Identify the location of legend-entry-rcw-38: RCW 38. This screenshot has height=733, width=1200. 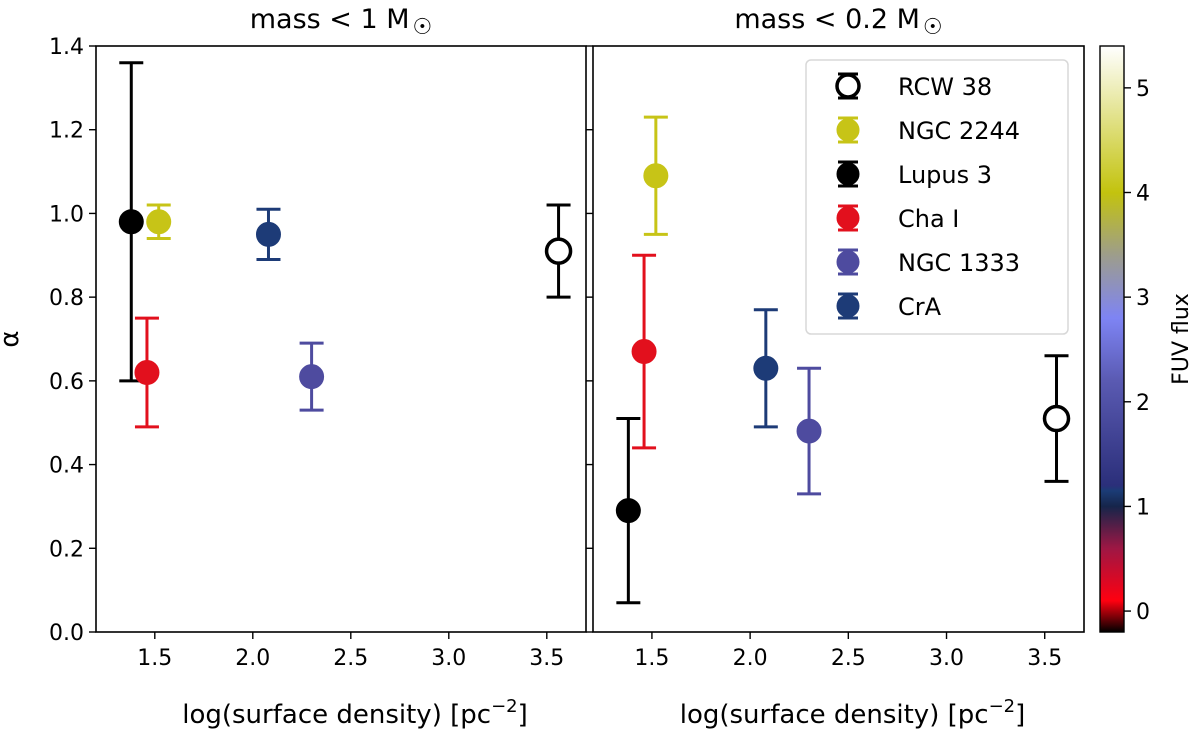
(913, 86).